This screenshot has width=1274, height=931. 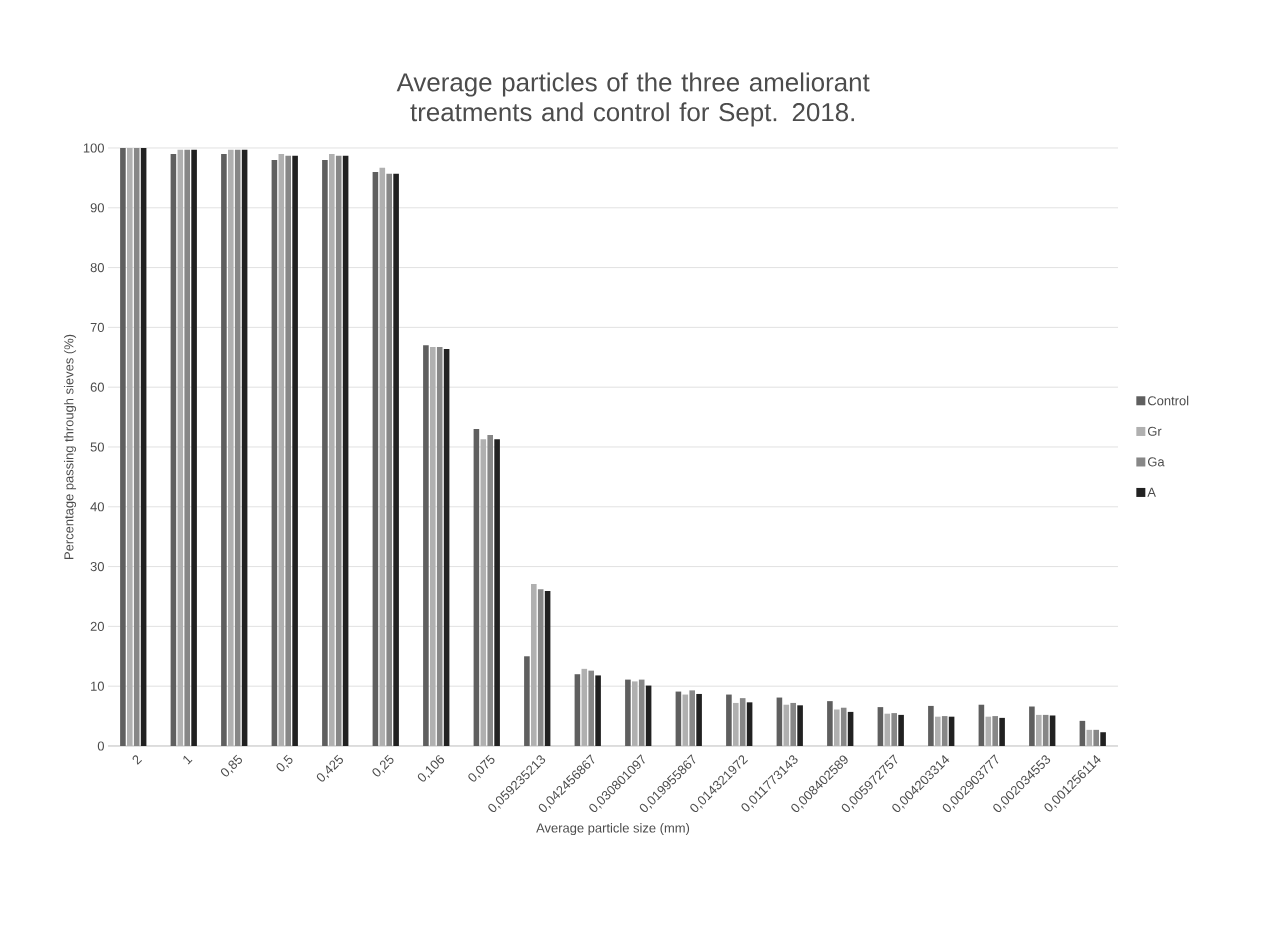 What do you see at coordinates (100, 746) in the screenshot?
I see `y-tick-label: 0` at bounding box center [100, 746].